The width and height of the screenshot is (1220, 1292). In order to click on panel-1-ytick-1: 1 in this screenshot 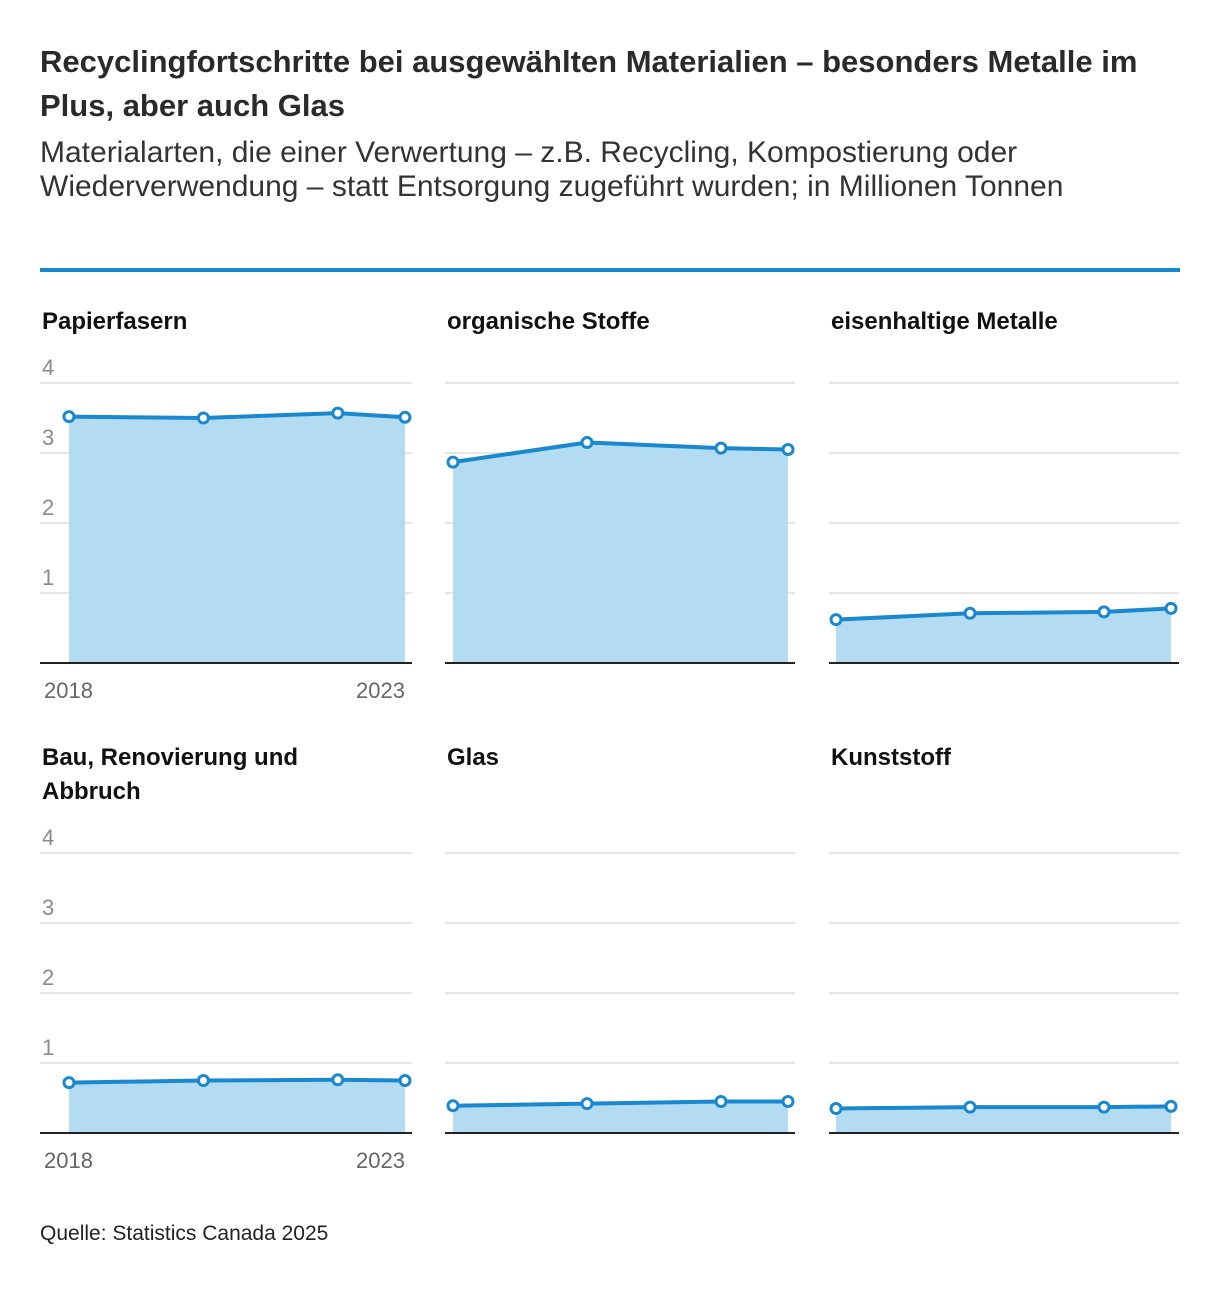, I will do `click(48, 577)`.